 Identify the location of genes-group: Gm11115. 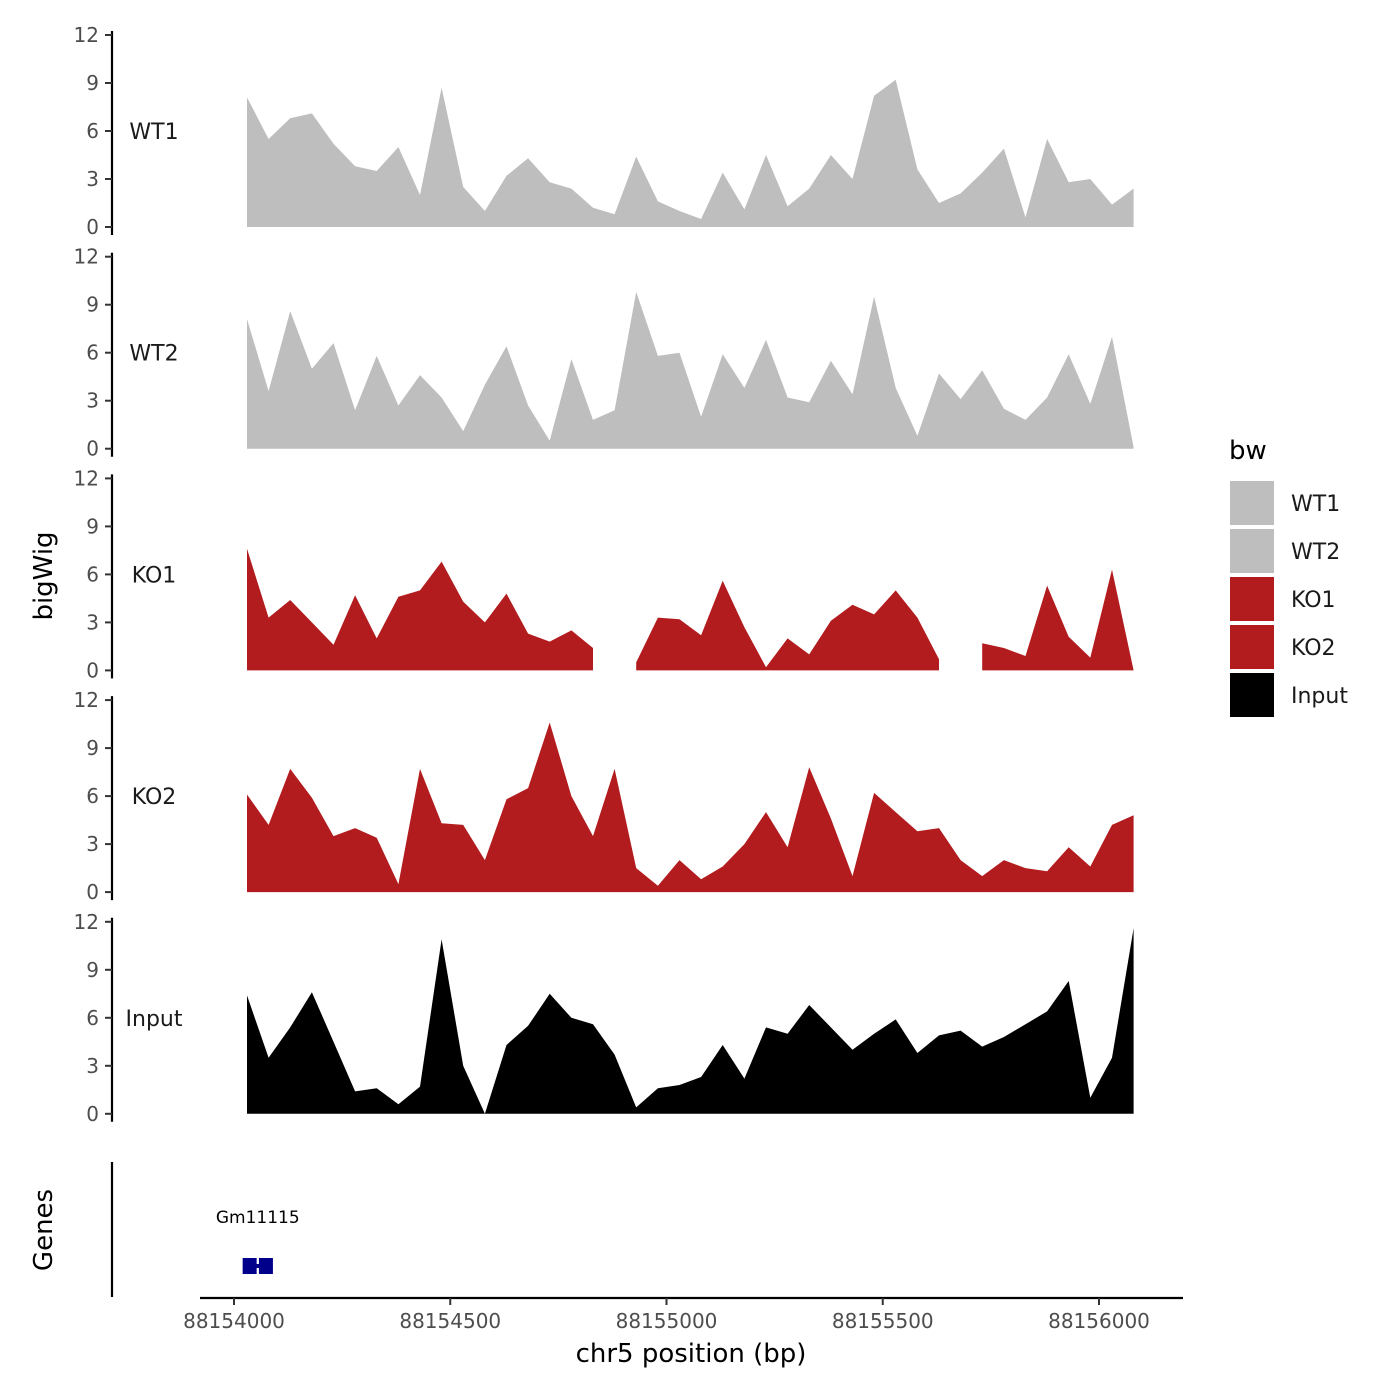
(258, 1241).